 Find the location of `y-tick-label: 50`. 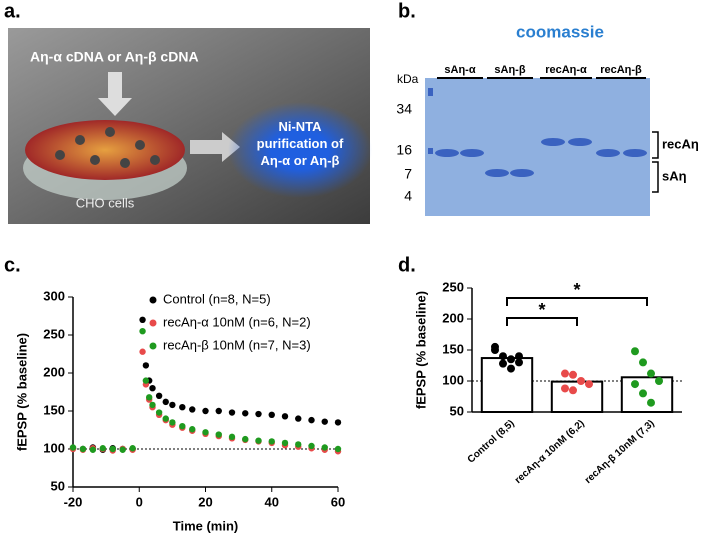

y-tick-label: 50 is located at coordinates (58, 485).